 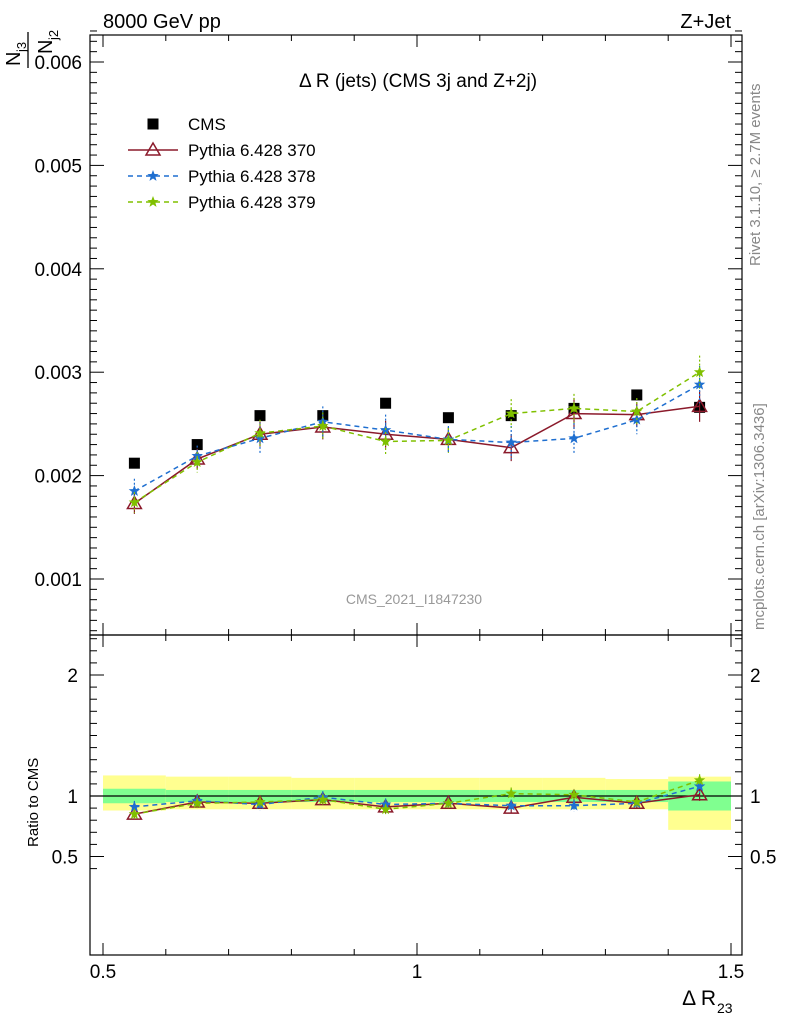 I want to click on mcplots-ref: mcplots.cern.ch [arXiv:1306.3436], so click(x=759, y=516).